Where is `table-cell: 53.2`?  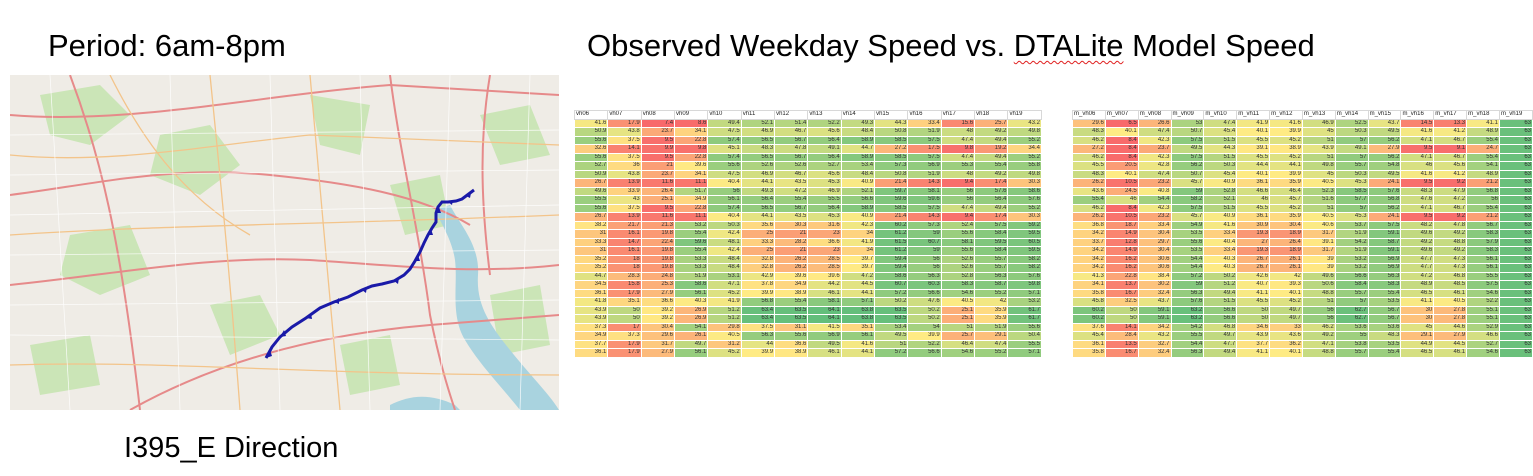 table-cell: 53.2 is located at coordinates (1351, 268).